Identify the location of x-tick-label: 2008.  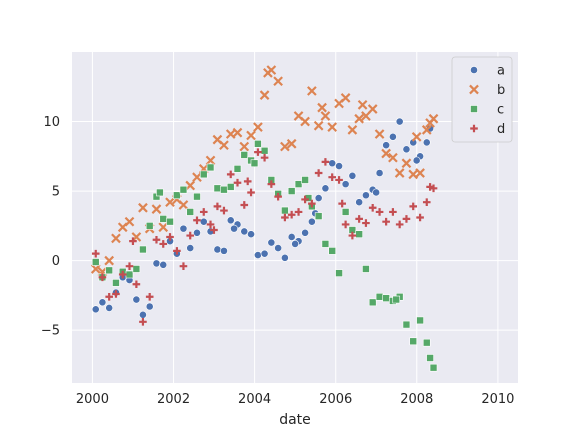
(416, 399).